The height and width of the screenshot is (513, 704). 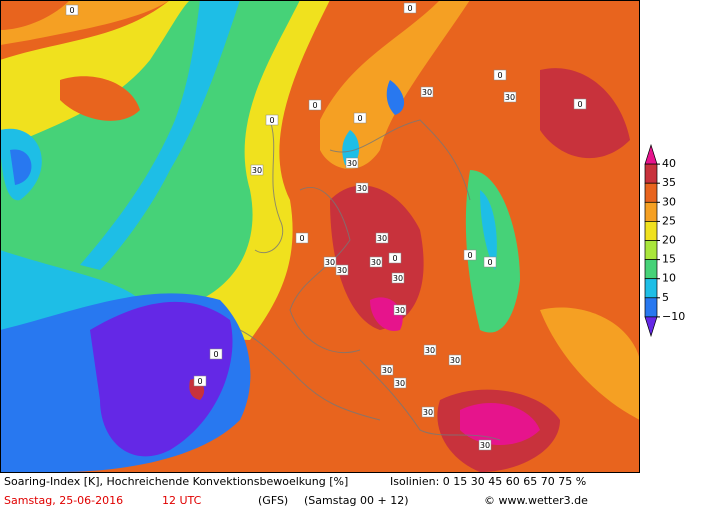 I want to click on colorbar: 40 35 30 25 20 15 10 5 −10, so click(x=664, y=240).